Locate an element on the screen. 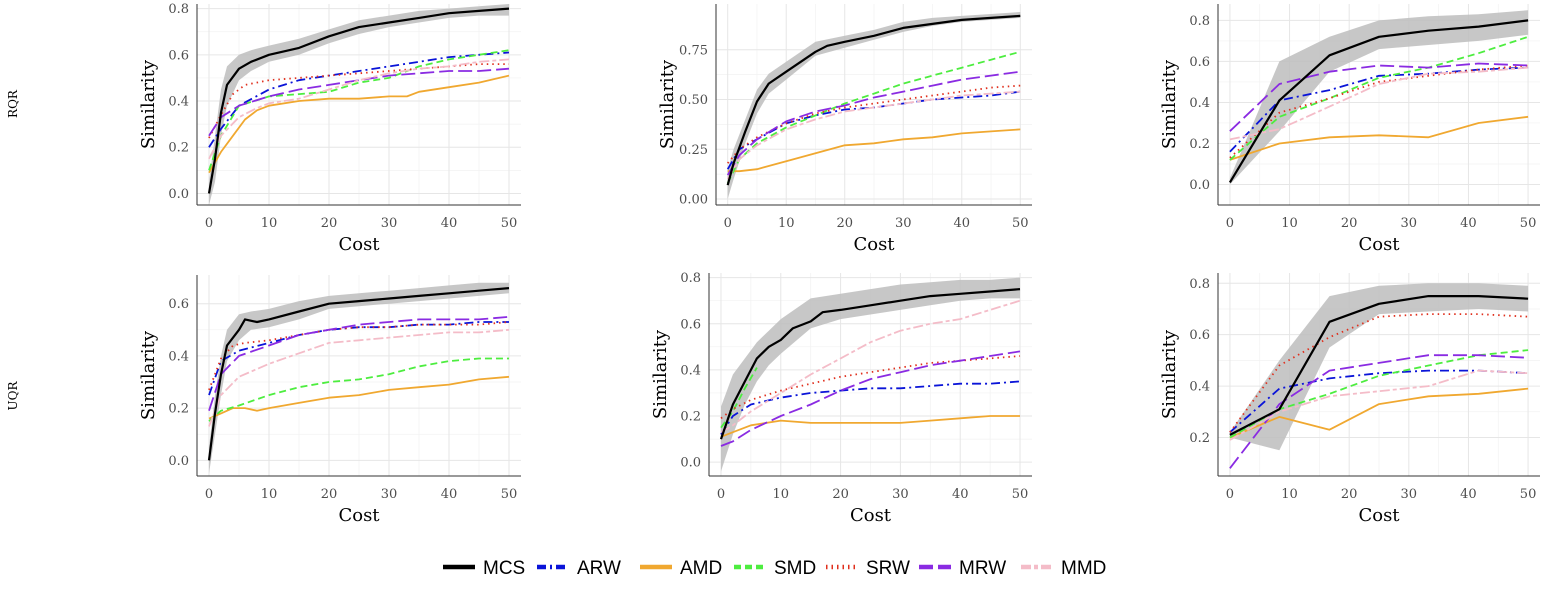 The width and height of the screenshot is (1547, 599). panel-rqr-2: 0 10 20 30 40 50 0.0 0.2 0.4 0.6 0.8 Cost Similarity is located at coordinates (1349, 129).